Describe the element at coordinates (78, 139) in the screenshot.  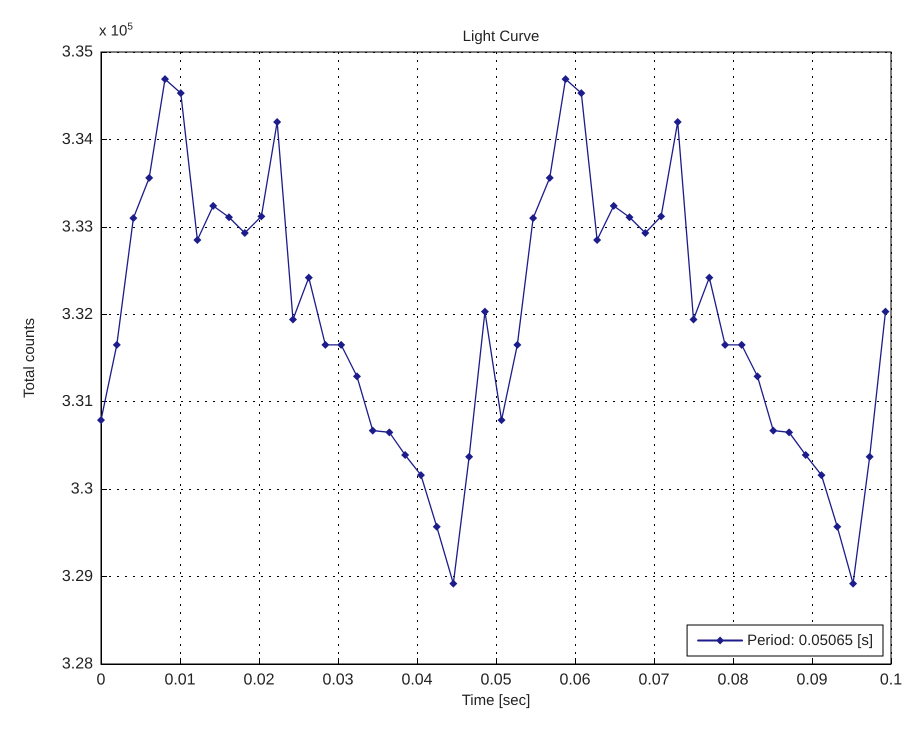
I see `y-tick-label: 3.34` at that location.